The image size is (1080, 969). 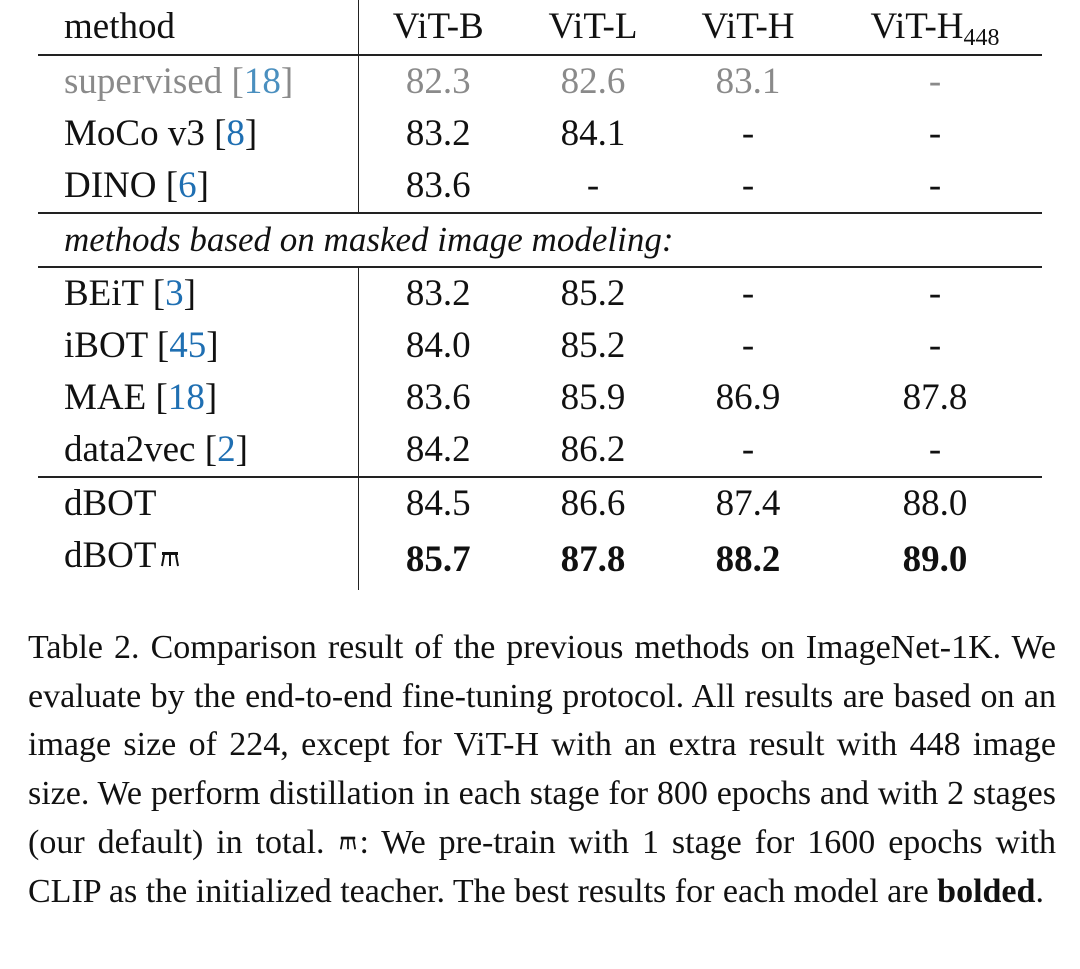 I want to click on value-cell: 84.2, so click(x=438, y=451).